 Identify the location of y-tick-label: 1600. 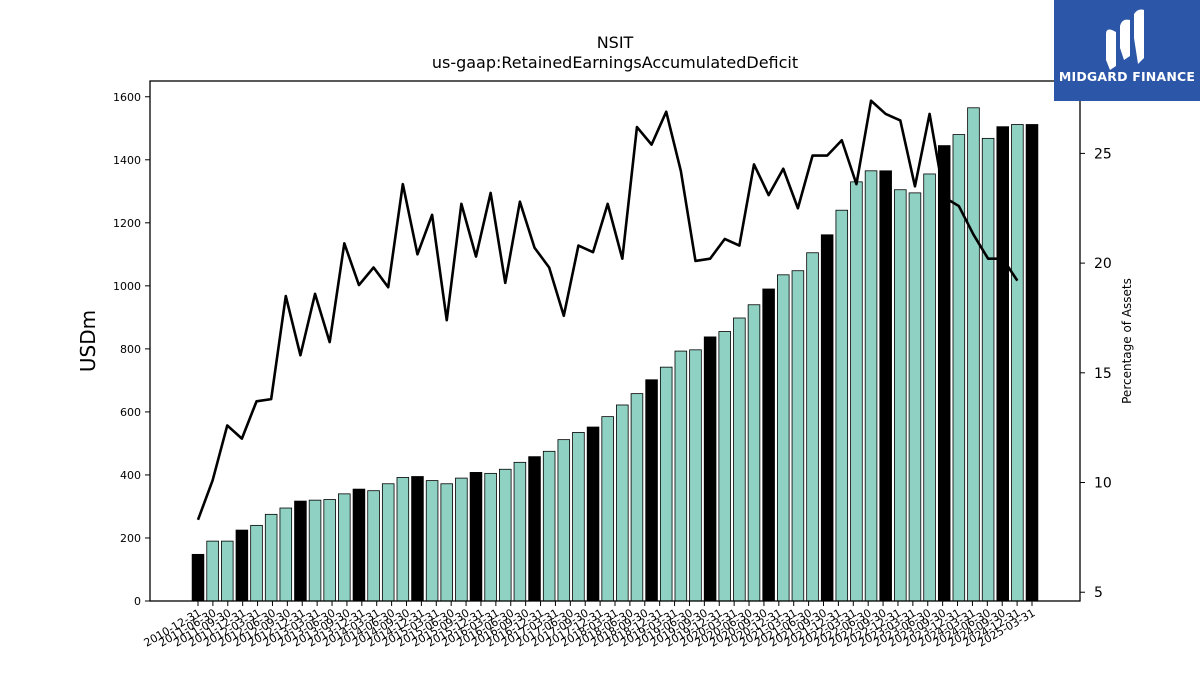
(127, 97).